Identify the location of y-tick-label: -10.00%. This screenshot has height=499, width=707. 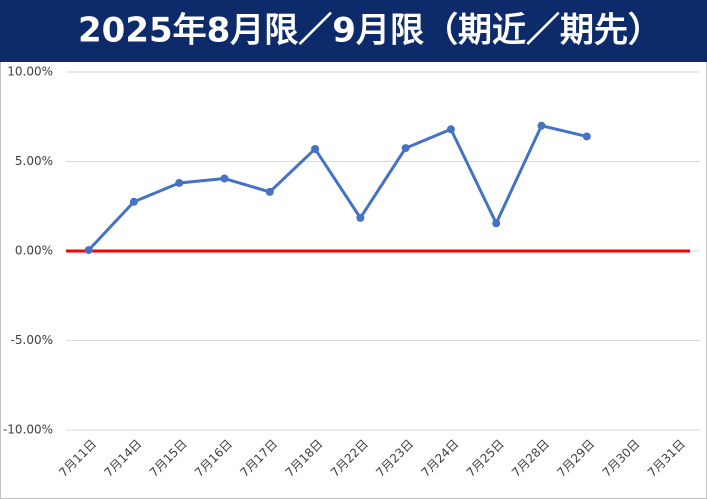
(28, 430).